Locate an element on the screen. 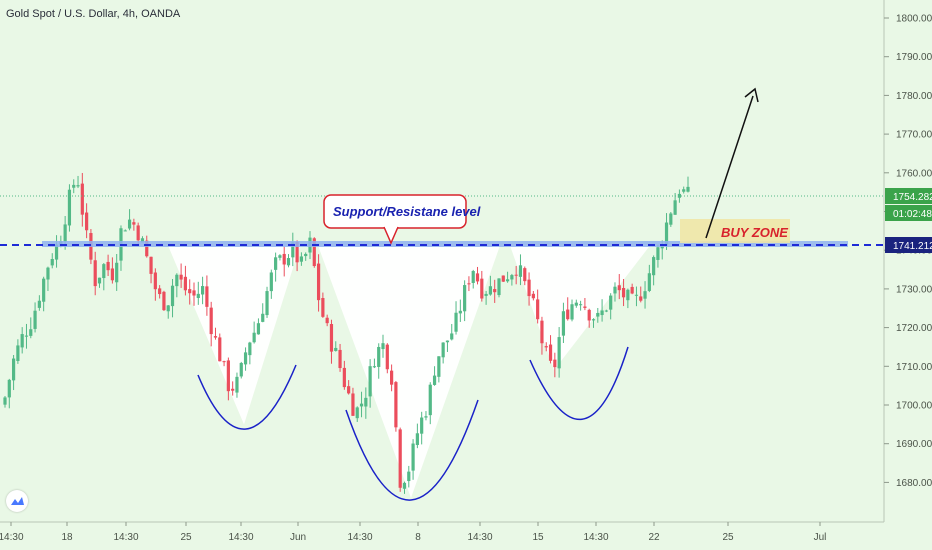 The width and height of the screenshot is (932, 550). support-level-text: 1741.212 is located at coordinates (912, 246).